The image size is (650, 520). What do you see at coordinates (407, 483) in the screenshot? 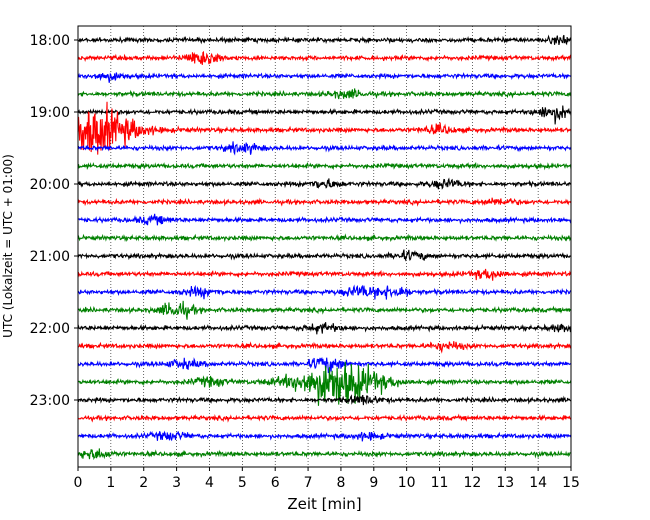
I see `x-tick-label: 10` at bounding box center [407, 483].